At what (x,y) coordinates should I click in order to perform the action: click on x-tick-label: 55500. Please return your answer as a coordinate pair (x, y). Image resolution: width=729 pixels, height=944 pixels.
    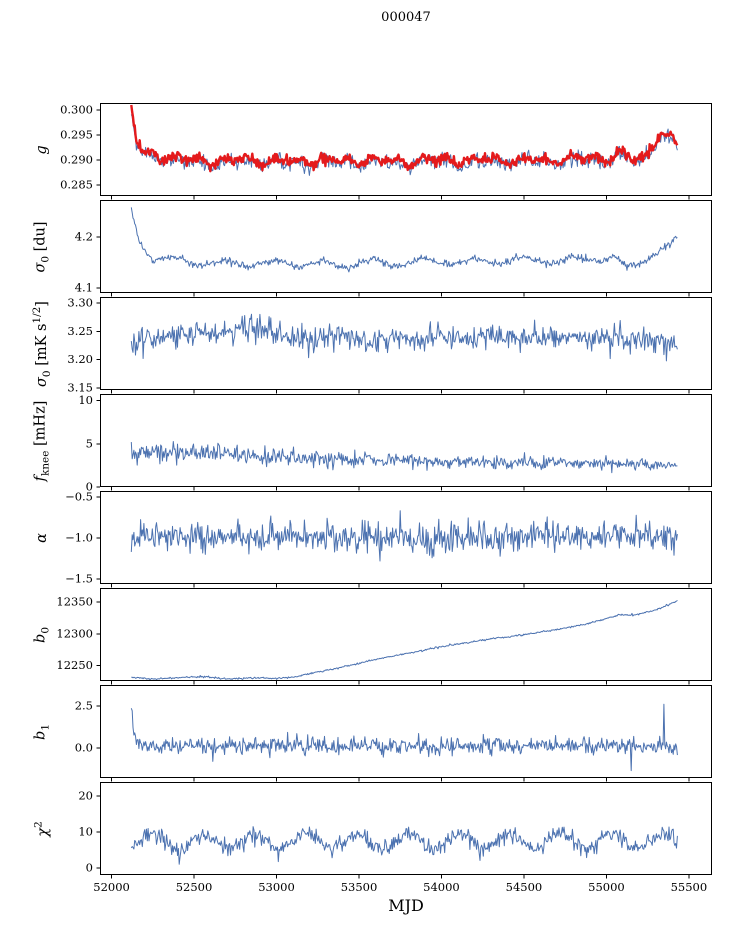
    Looking at the image, I should click on (689, 887).